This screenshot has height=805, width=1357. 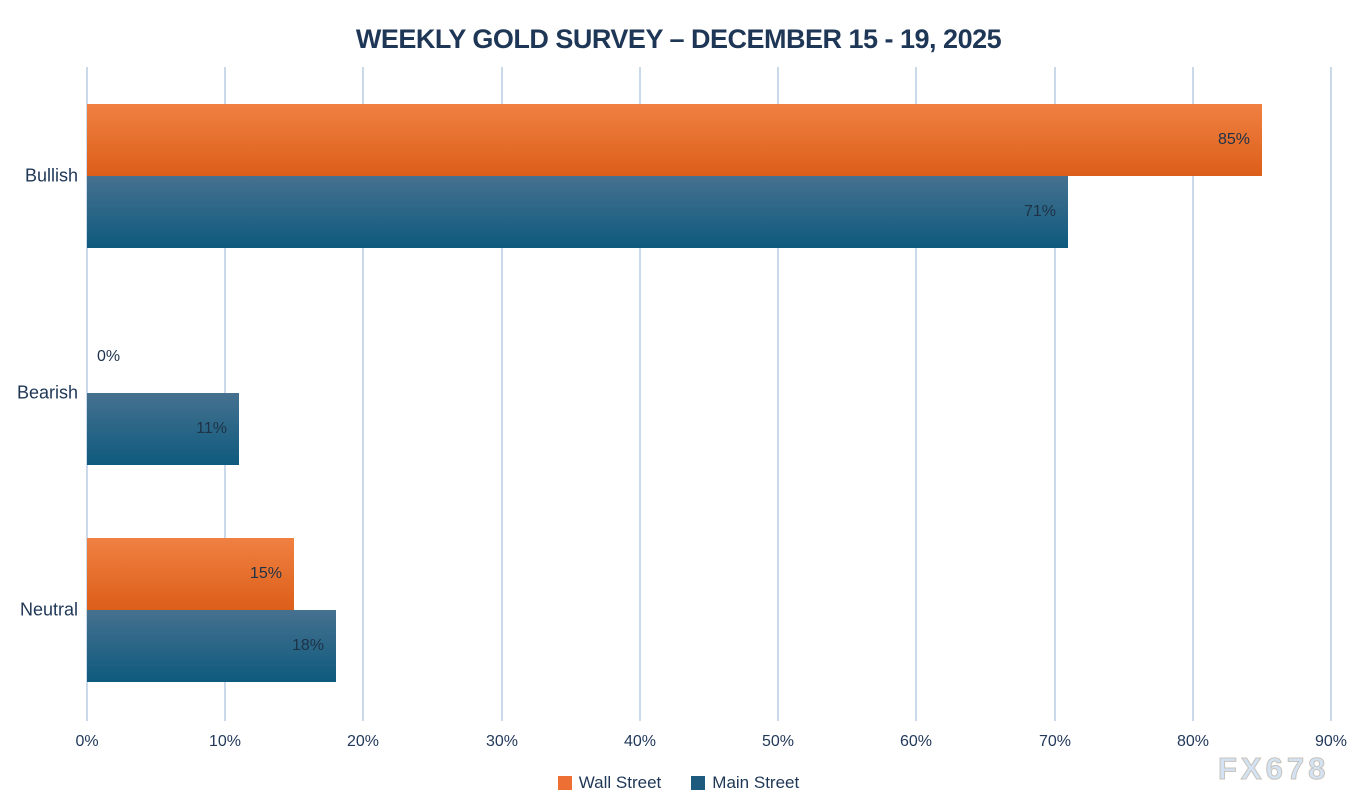 I want to click on category-label: Bullish, so click(x=51, y=175).